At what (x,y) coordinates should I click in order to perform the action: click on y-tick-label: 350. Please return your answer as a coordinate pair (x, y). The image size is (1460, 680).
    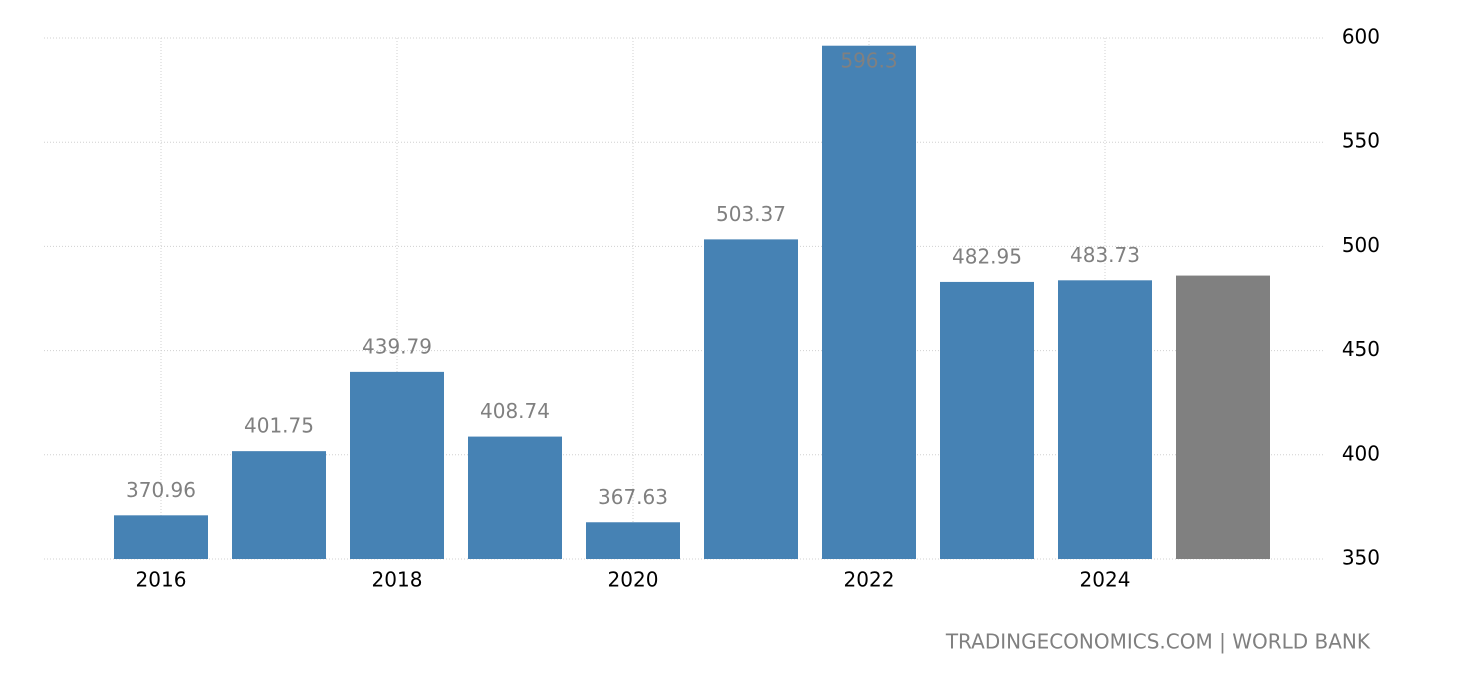
    Looking at the image, I should click on (1361, 558).